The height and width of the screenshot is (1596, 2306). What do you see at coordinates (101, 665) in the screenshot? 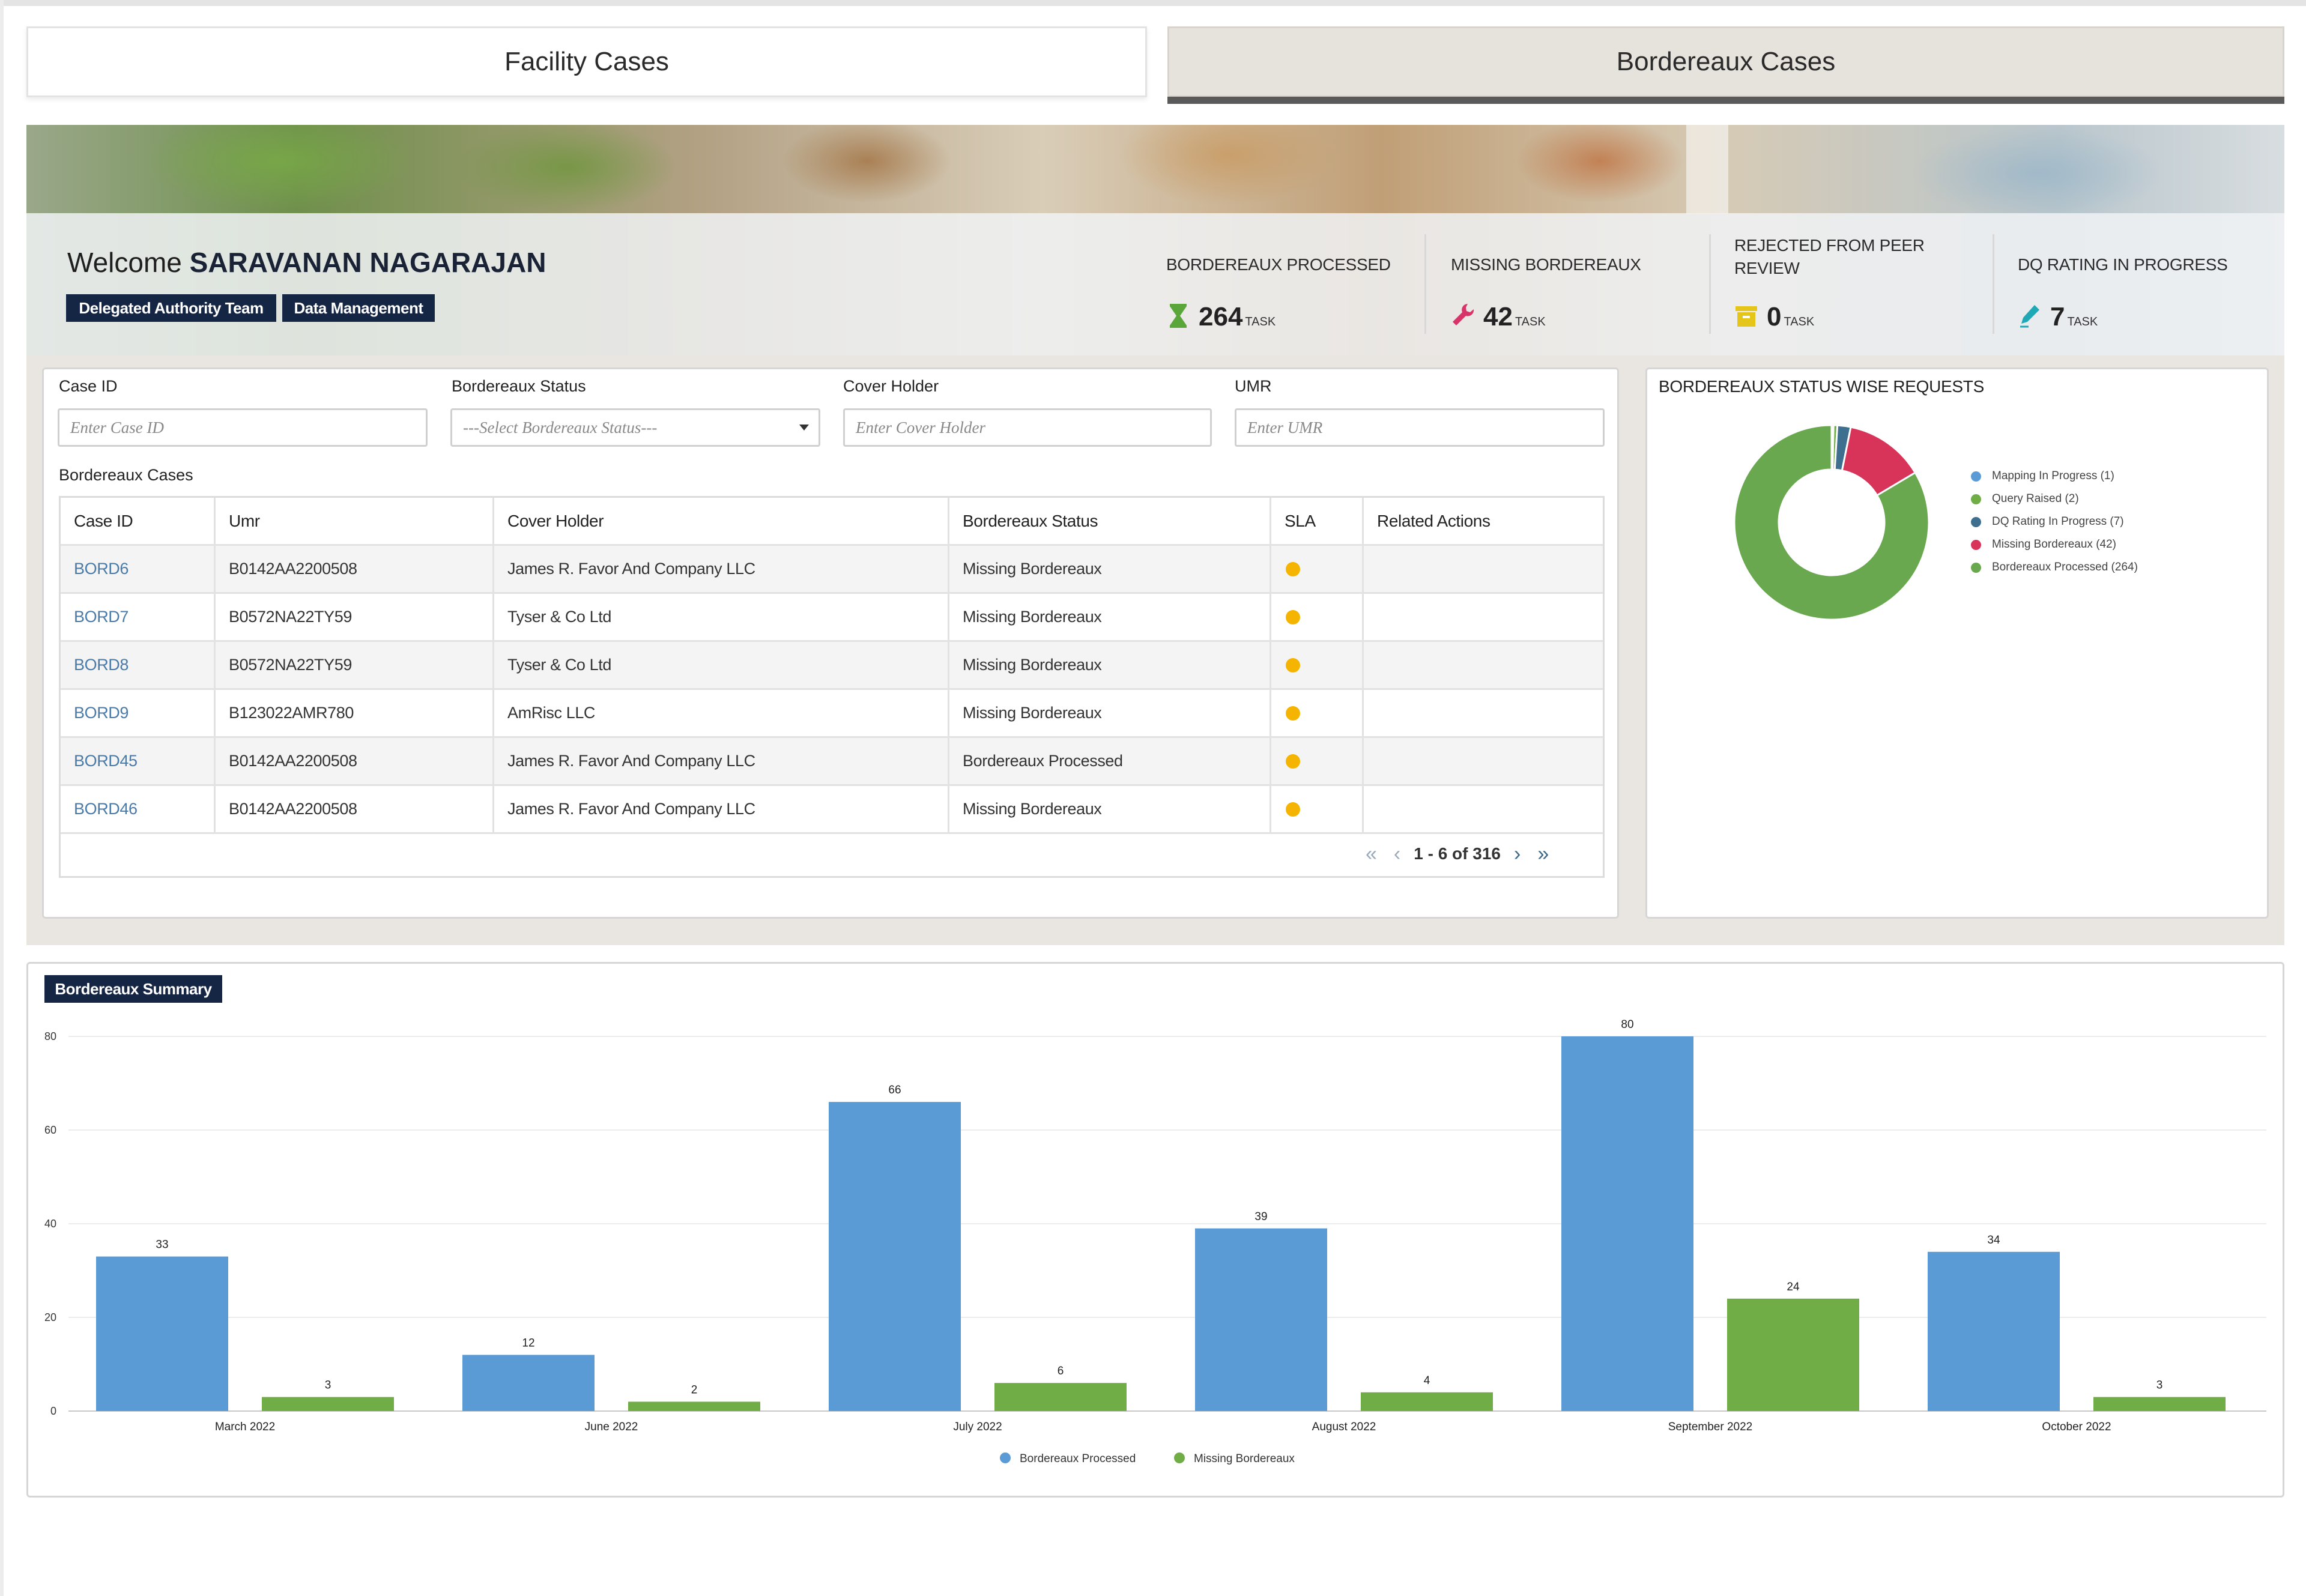
I see `case-id-link: BORD8` at bounding box center [101, 665].